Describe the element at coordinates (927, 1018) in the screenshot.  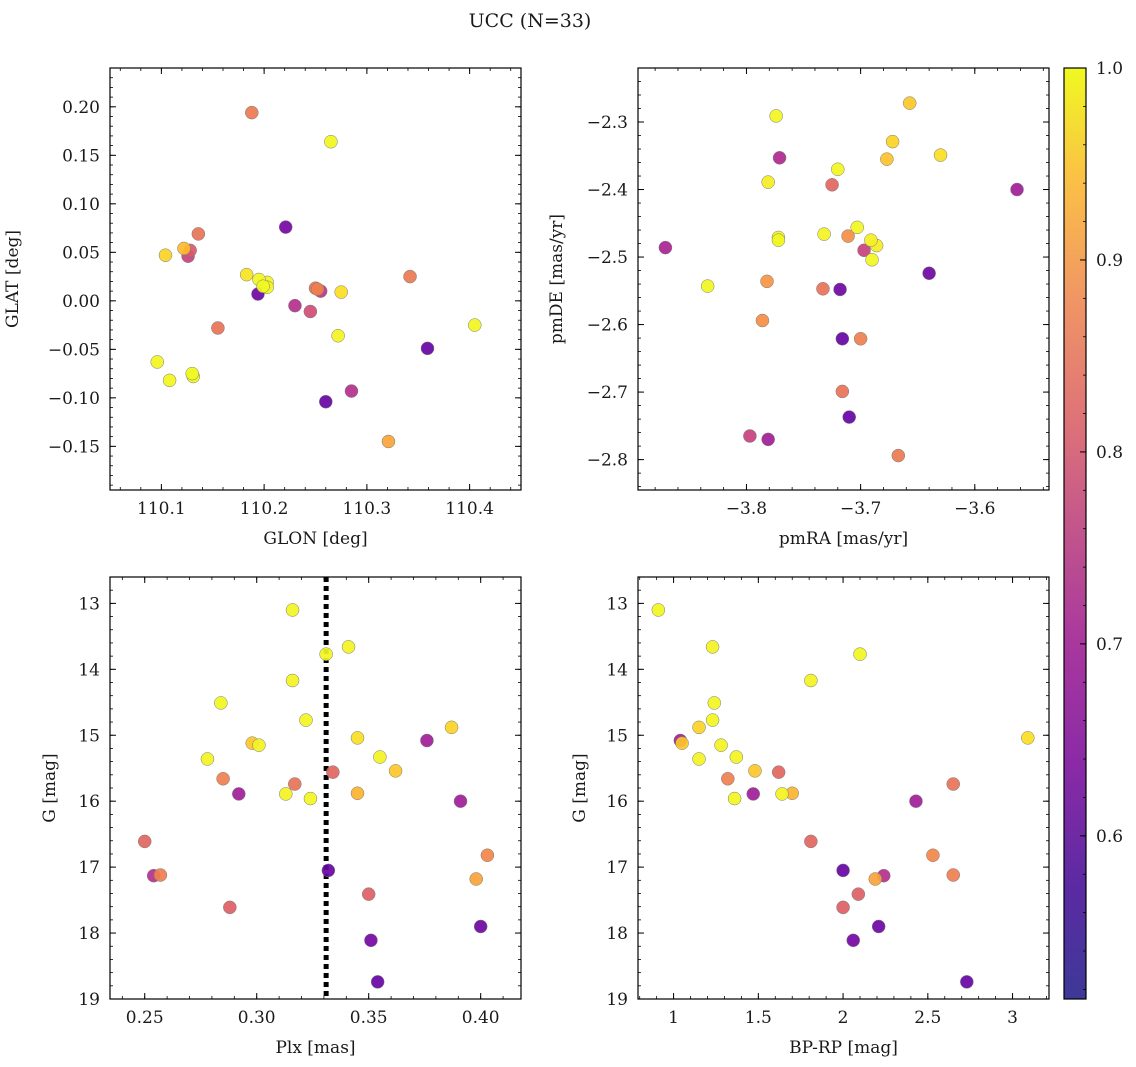
I see `x-tick-label: 2.5` at that location.